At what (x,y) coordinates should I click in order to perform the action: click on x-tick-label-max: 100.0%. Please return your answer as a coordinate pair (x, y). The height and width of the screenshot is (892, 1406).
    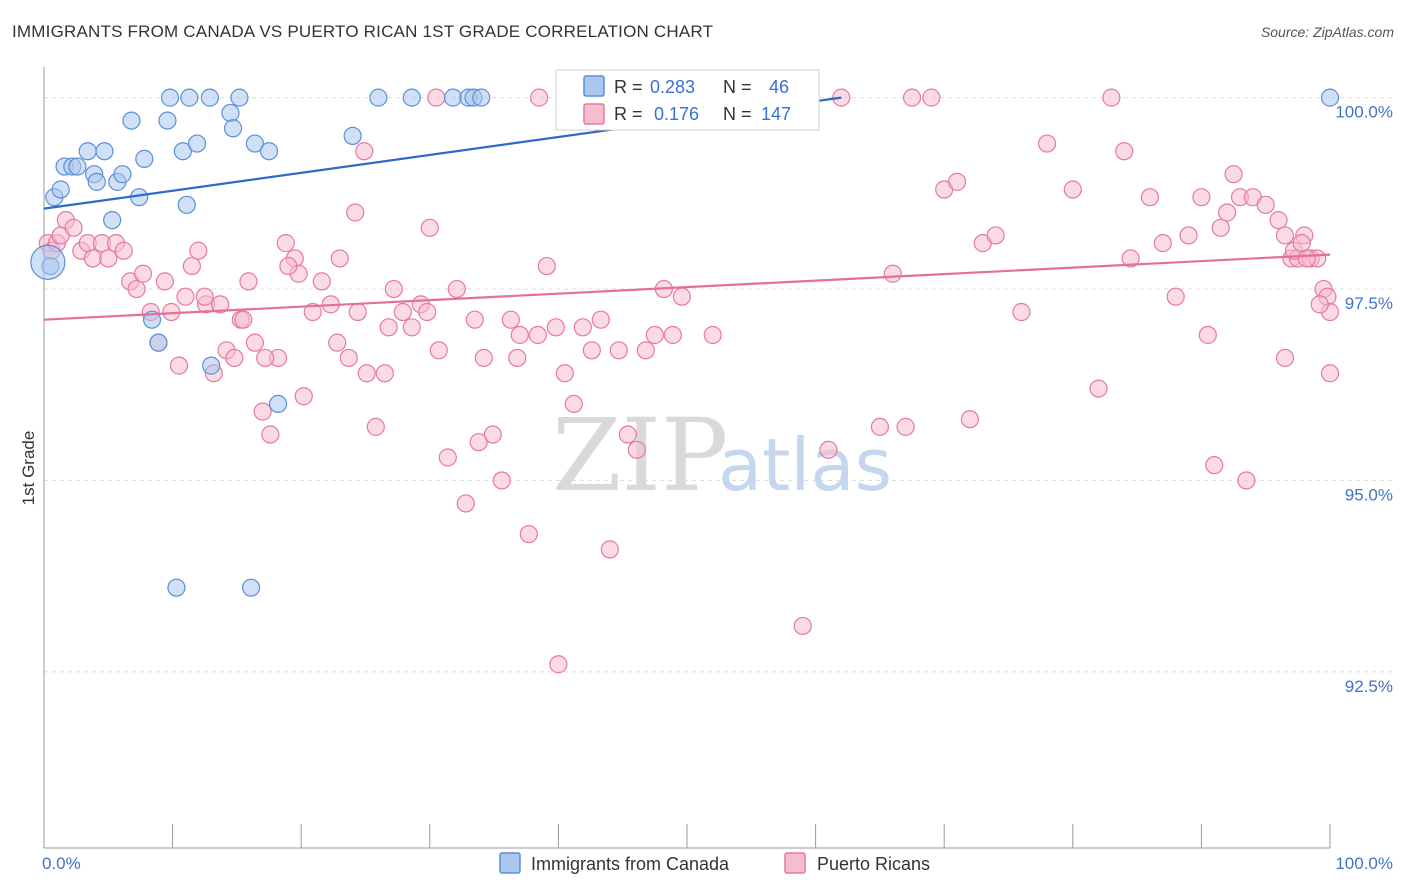
    Looking at the image, I should click on (1364, 863).